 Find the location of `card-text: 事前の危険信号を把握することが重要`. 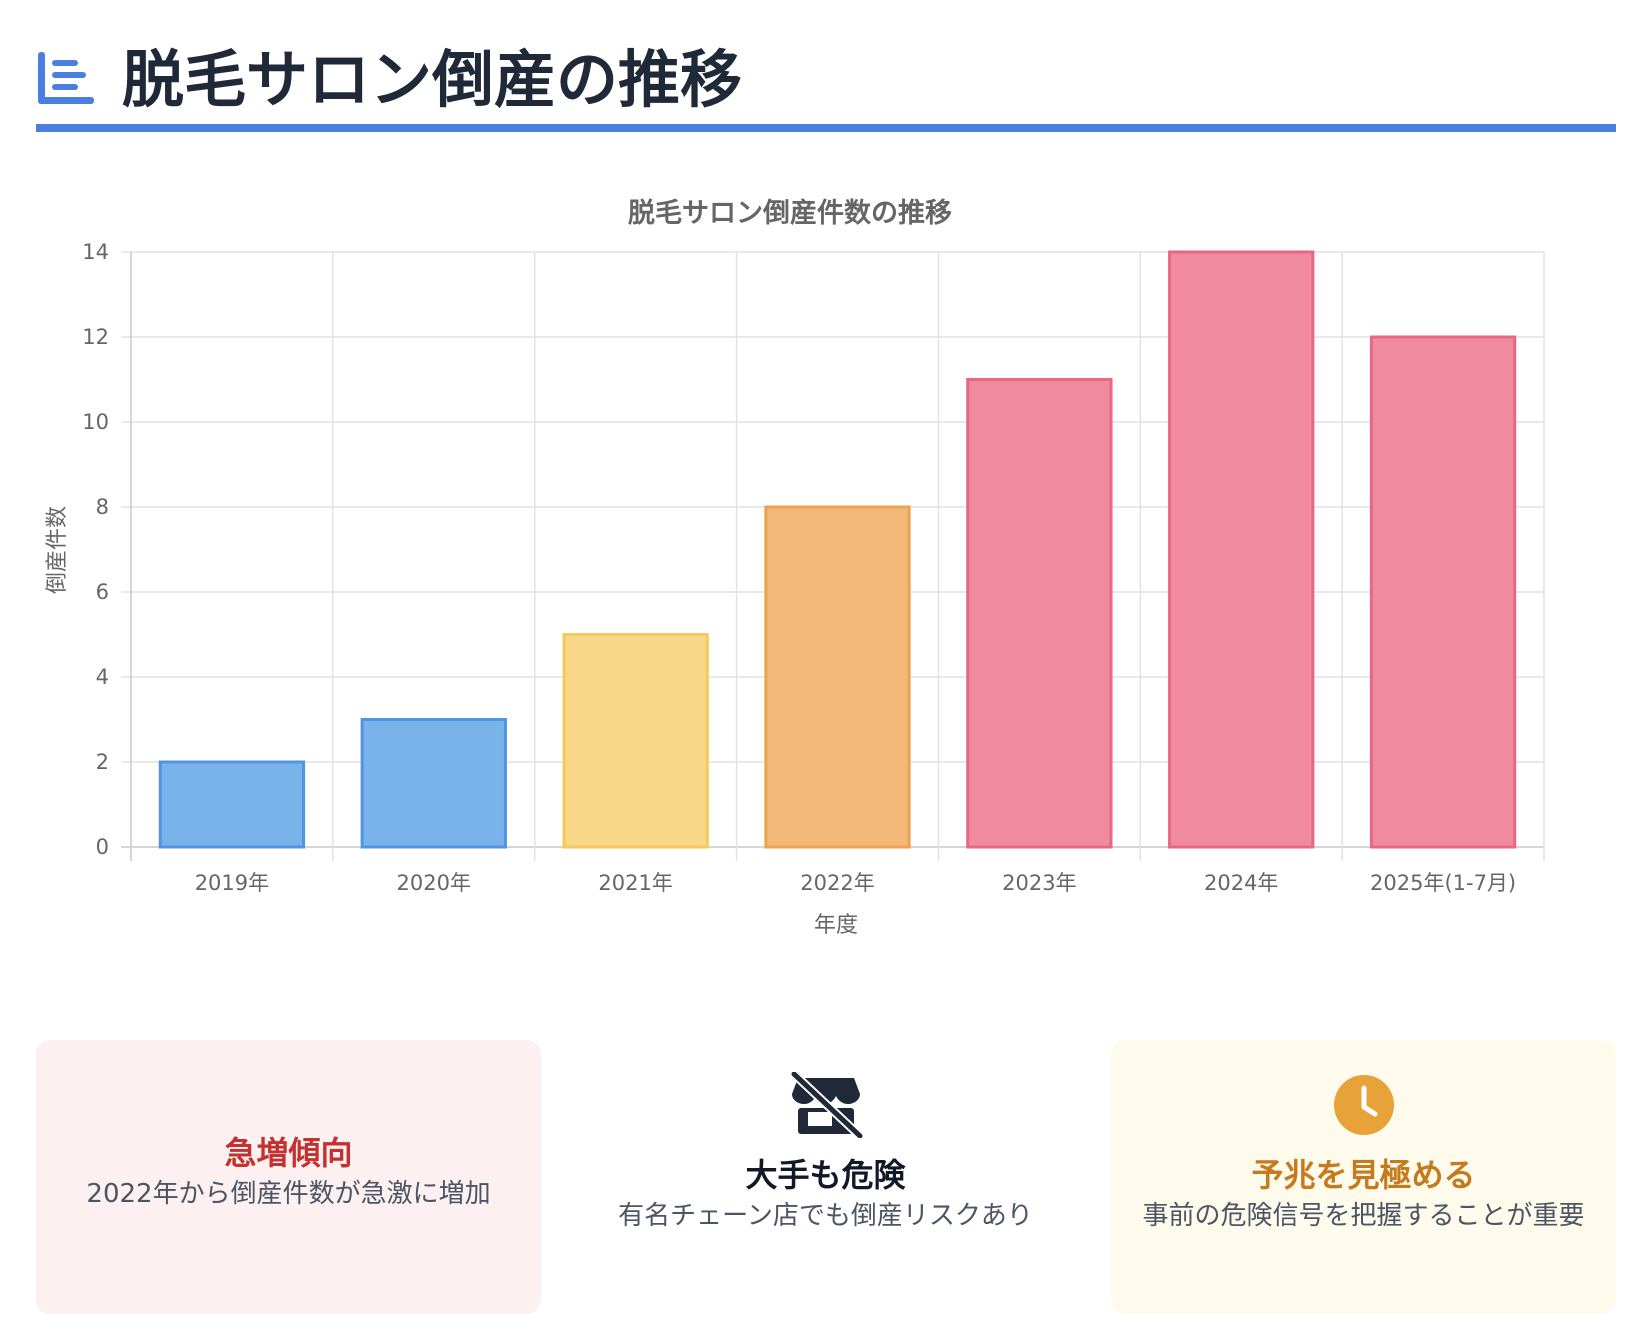

card-text: 事前の危険信号を把握することが重要 is located at coordinates (1363, 1216).